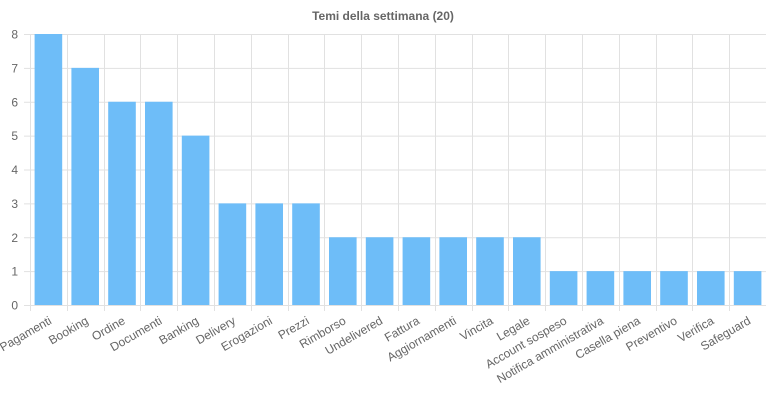  What do you see at coordinates (48, 169) in the screenshot?
I see `bar-pagamenti` at bounding box center [48, 169].